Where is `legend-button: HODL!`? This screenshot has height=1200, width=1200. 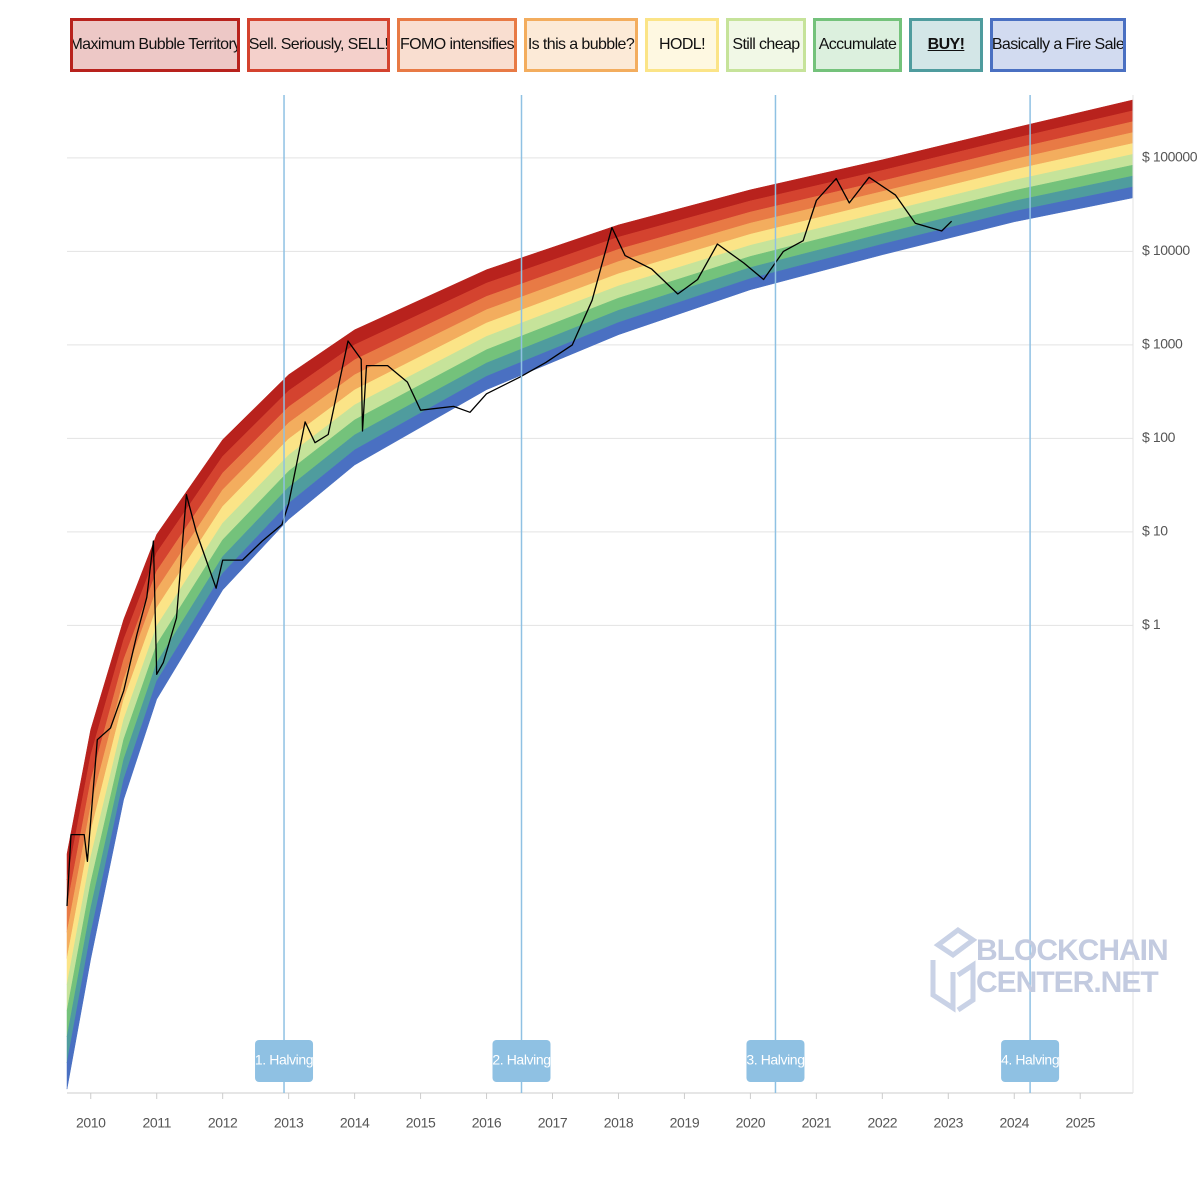
legend-button: HODL! is located at coordinates (682, 45).